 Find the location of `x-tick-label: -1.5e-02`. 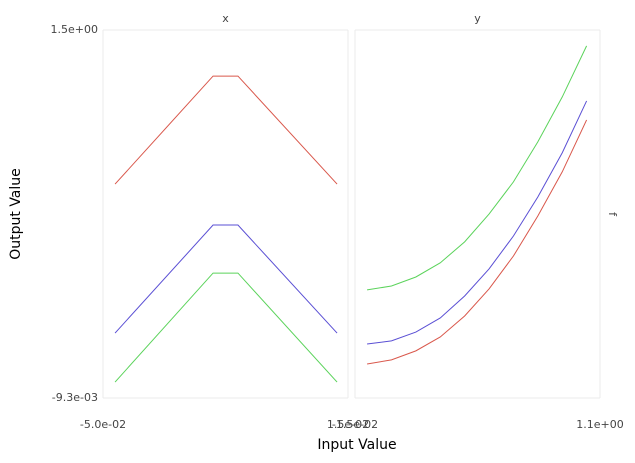

x-tick-label: -1.5e-02 is located at coordinates (355, 424).